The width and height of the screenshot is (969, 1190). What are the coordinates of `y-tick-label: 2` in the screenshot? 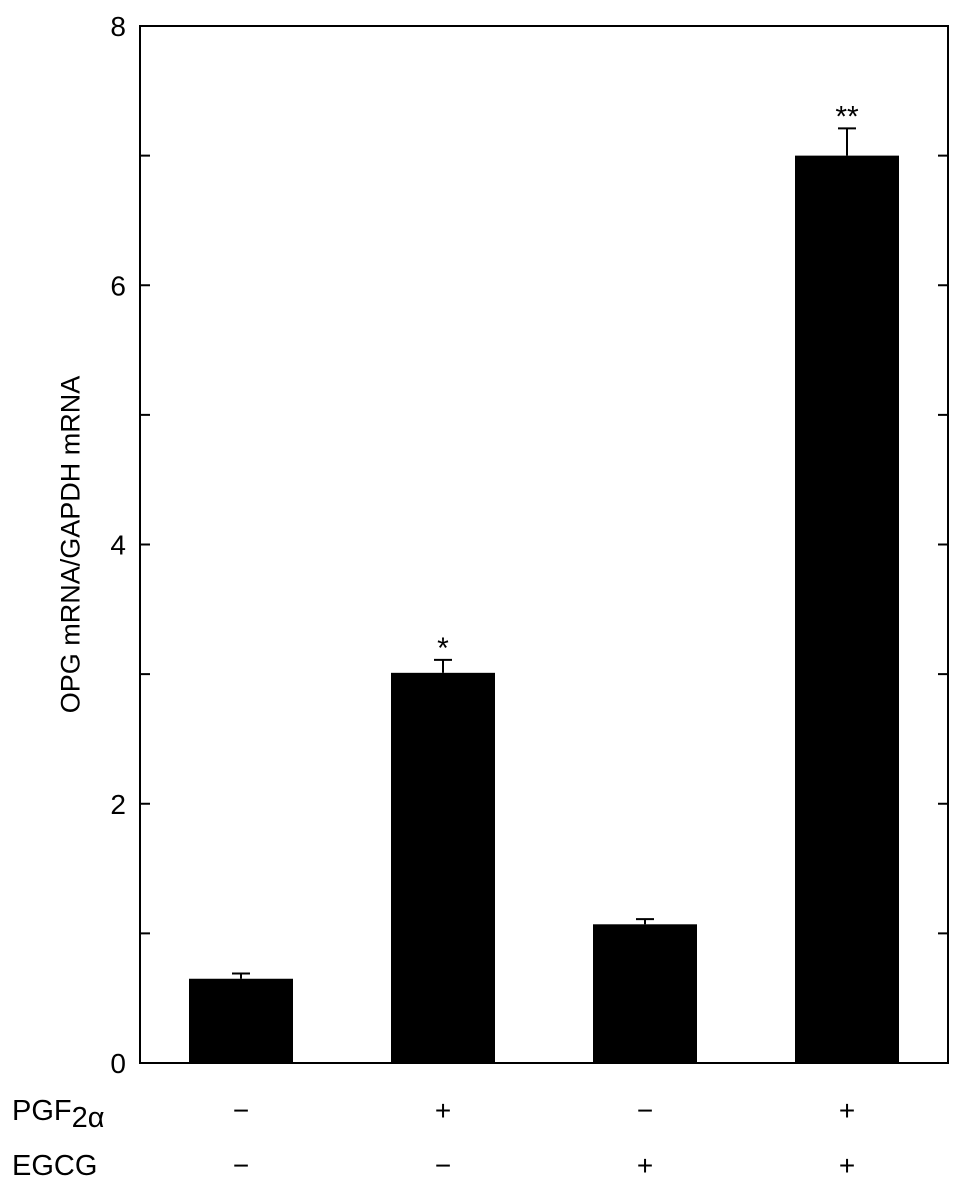 It's located at (118, 804).